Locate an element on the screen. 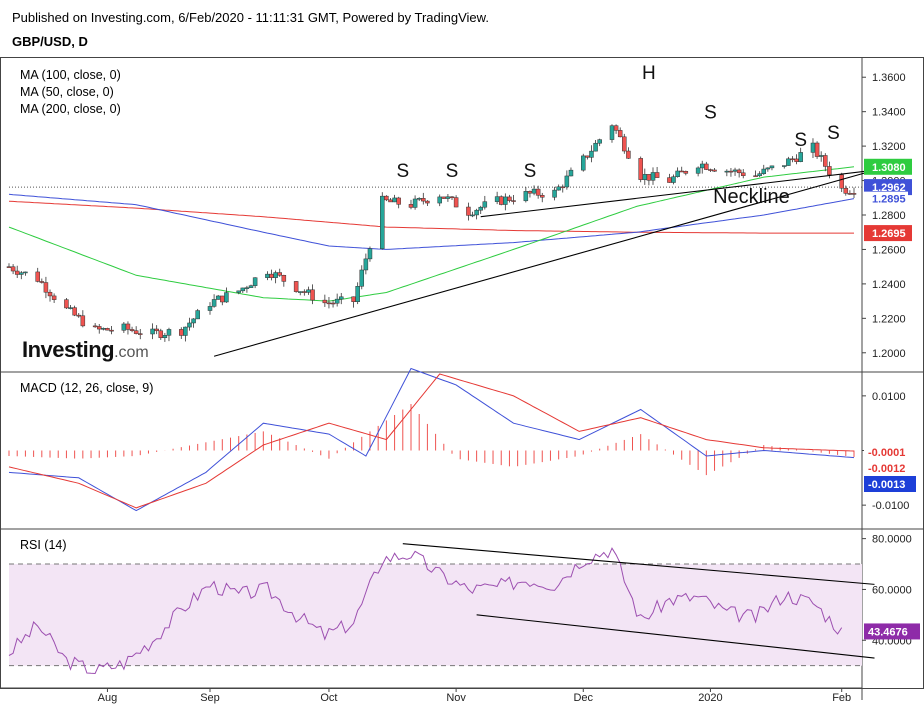  rsi-title: RSI (14) is located at coordinates (43, 545).